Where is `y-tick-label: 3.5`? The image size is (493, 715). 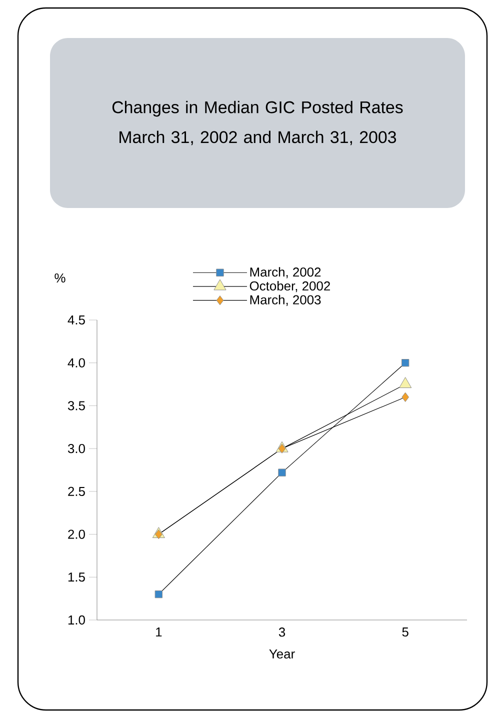
y-tick-label: 3.5 is located at coordinates (76, 405).